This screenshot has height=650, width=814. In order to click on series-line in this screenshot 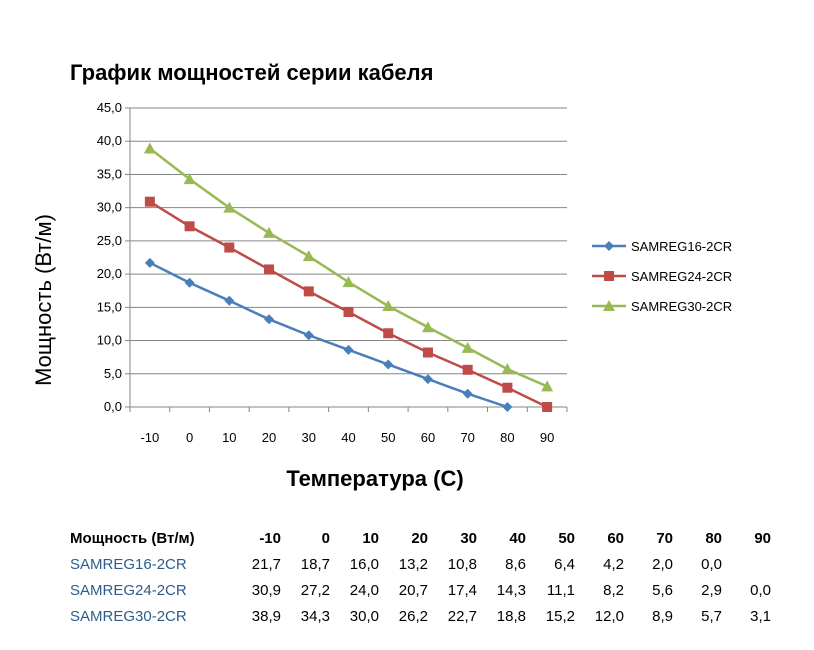, I will do `click(328, 335)`.